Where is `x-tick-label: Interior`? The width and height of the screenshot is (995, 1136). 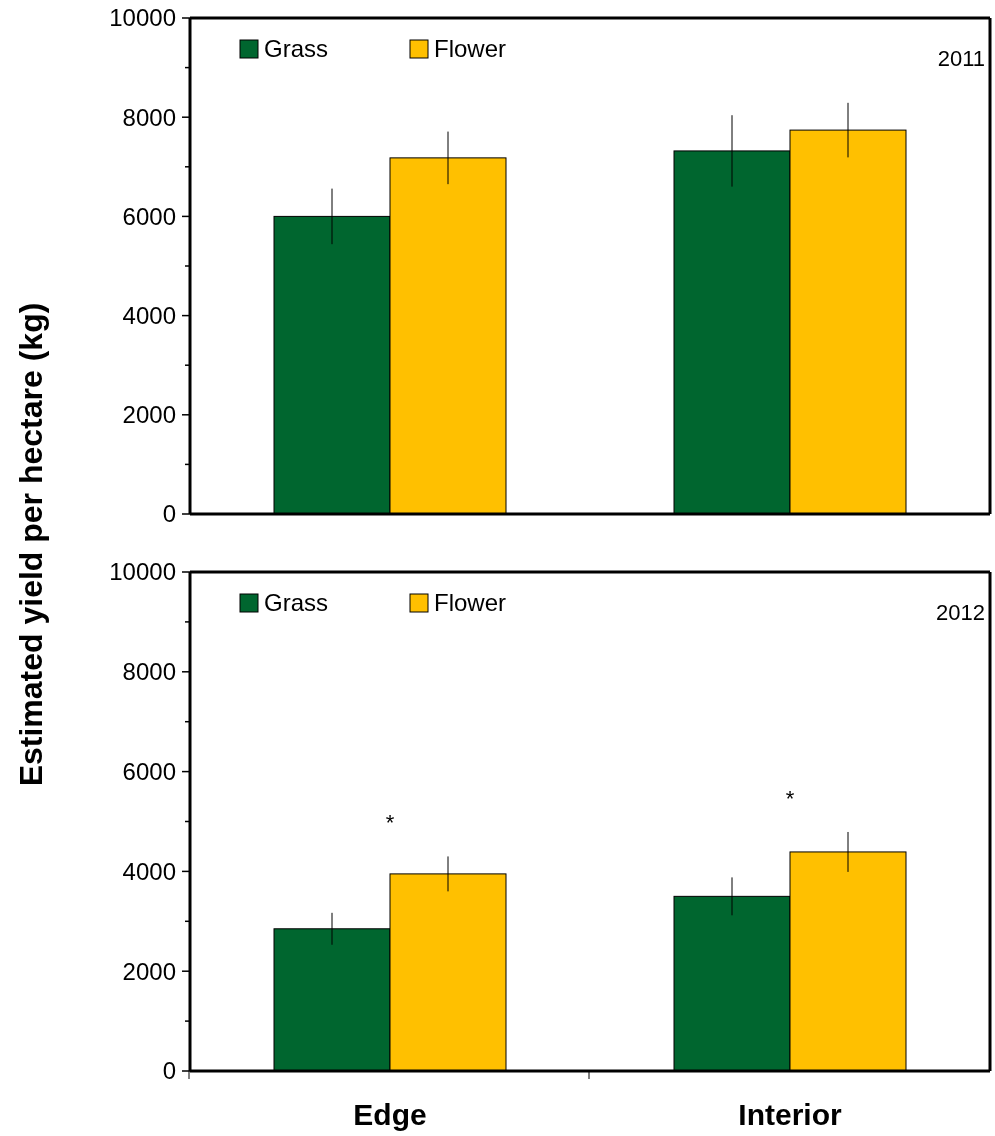
x-tick-label: Interior is located at coordinates (790, 1114).